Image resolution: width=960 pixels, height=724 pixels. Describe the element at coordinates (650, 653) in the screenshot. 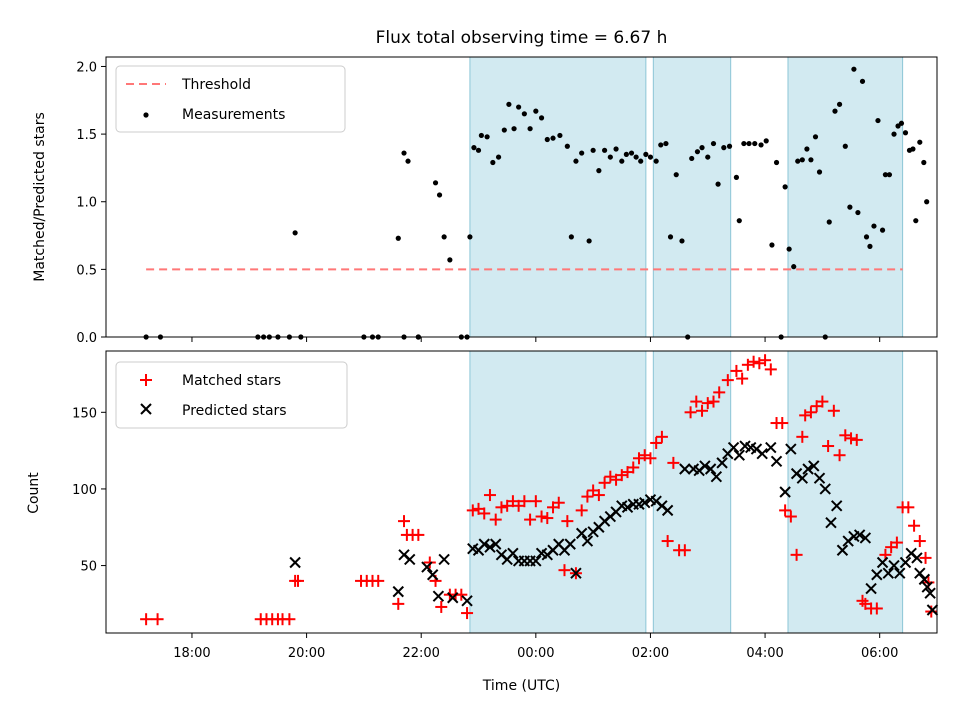

I see `x-tick-label: 02:00` at that location.